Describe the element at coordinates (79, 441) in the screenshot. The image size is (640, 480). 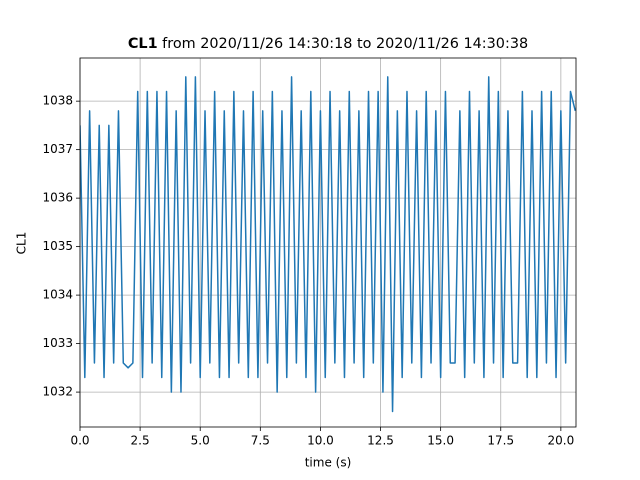
I see `x-tick-label: 0.0` at that location.